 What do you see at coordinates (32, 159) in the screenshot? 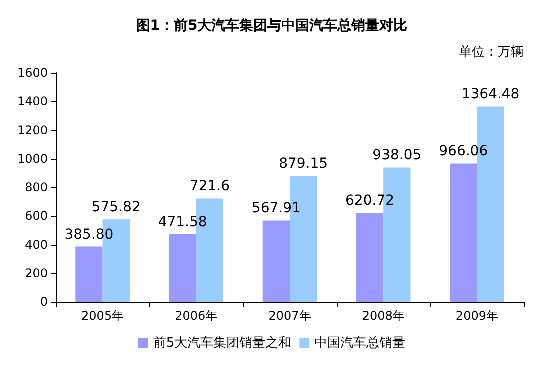
I see `y-tick-label: 1000` at bounding box center [32, 159].